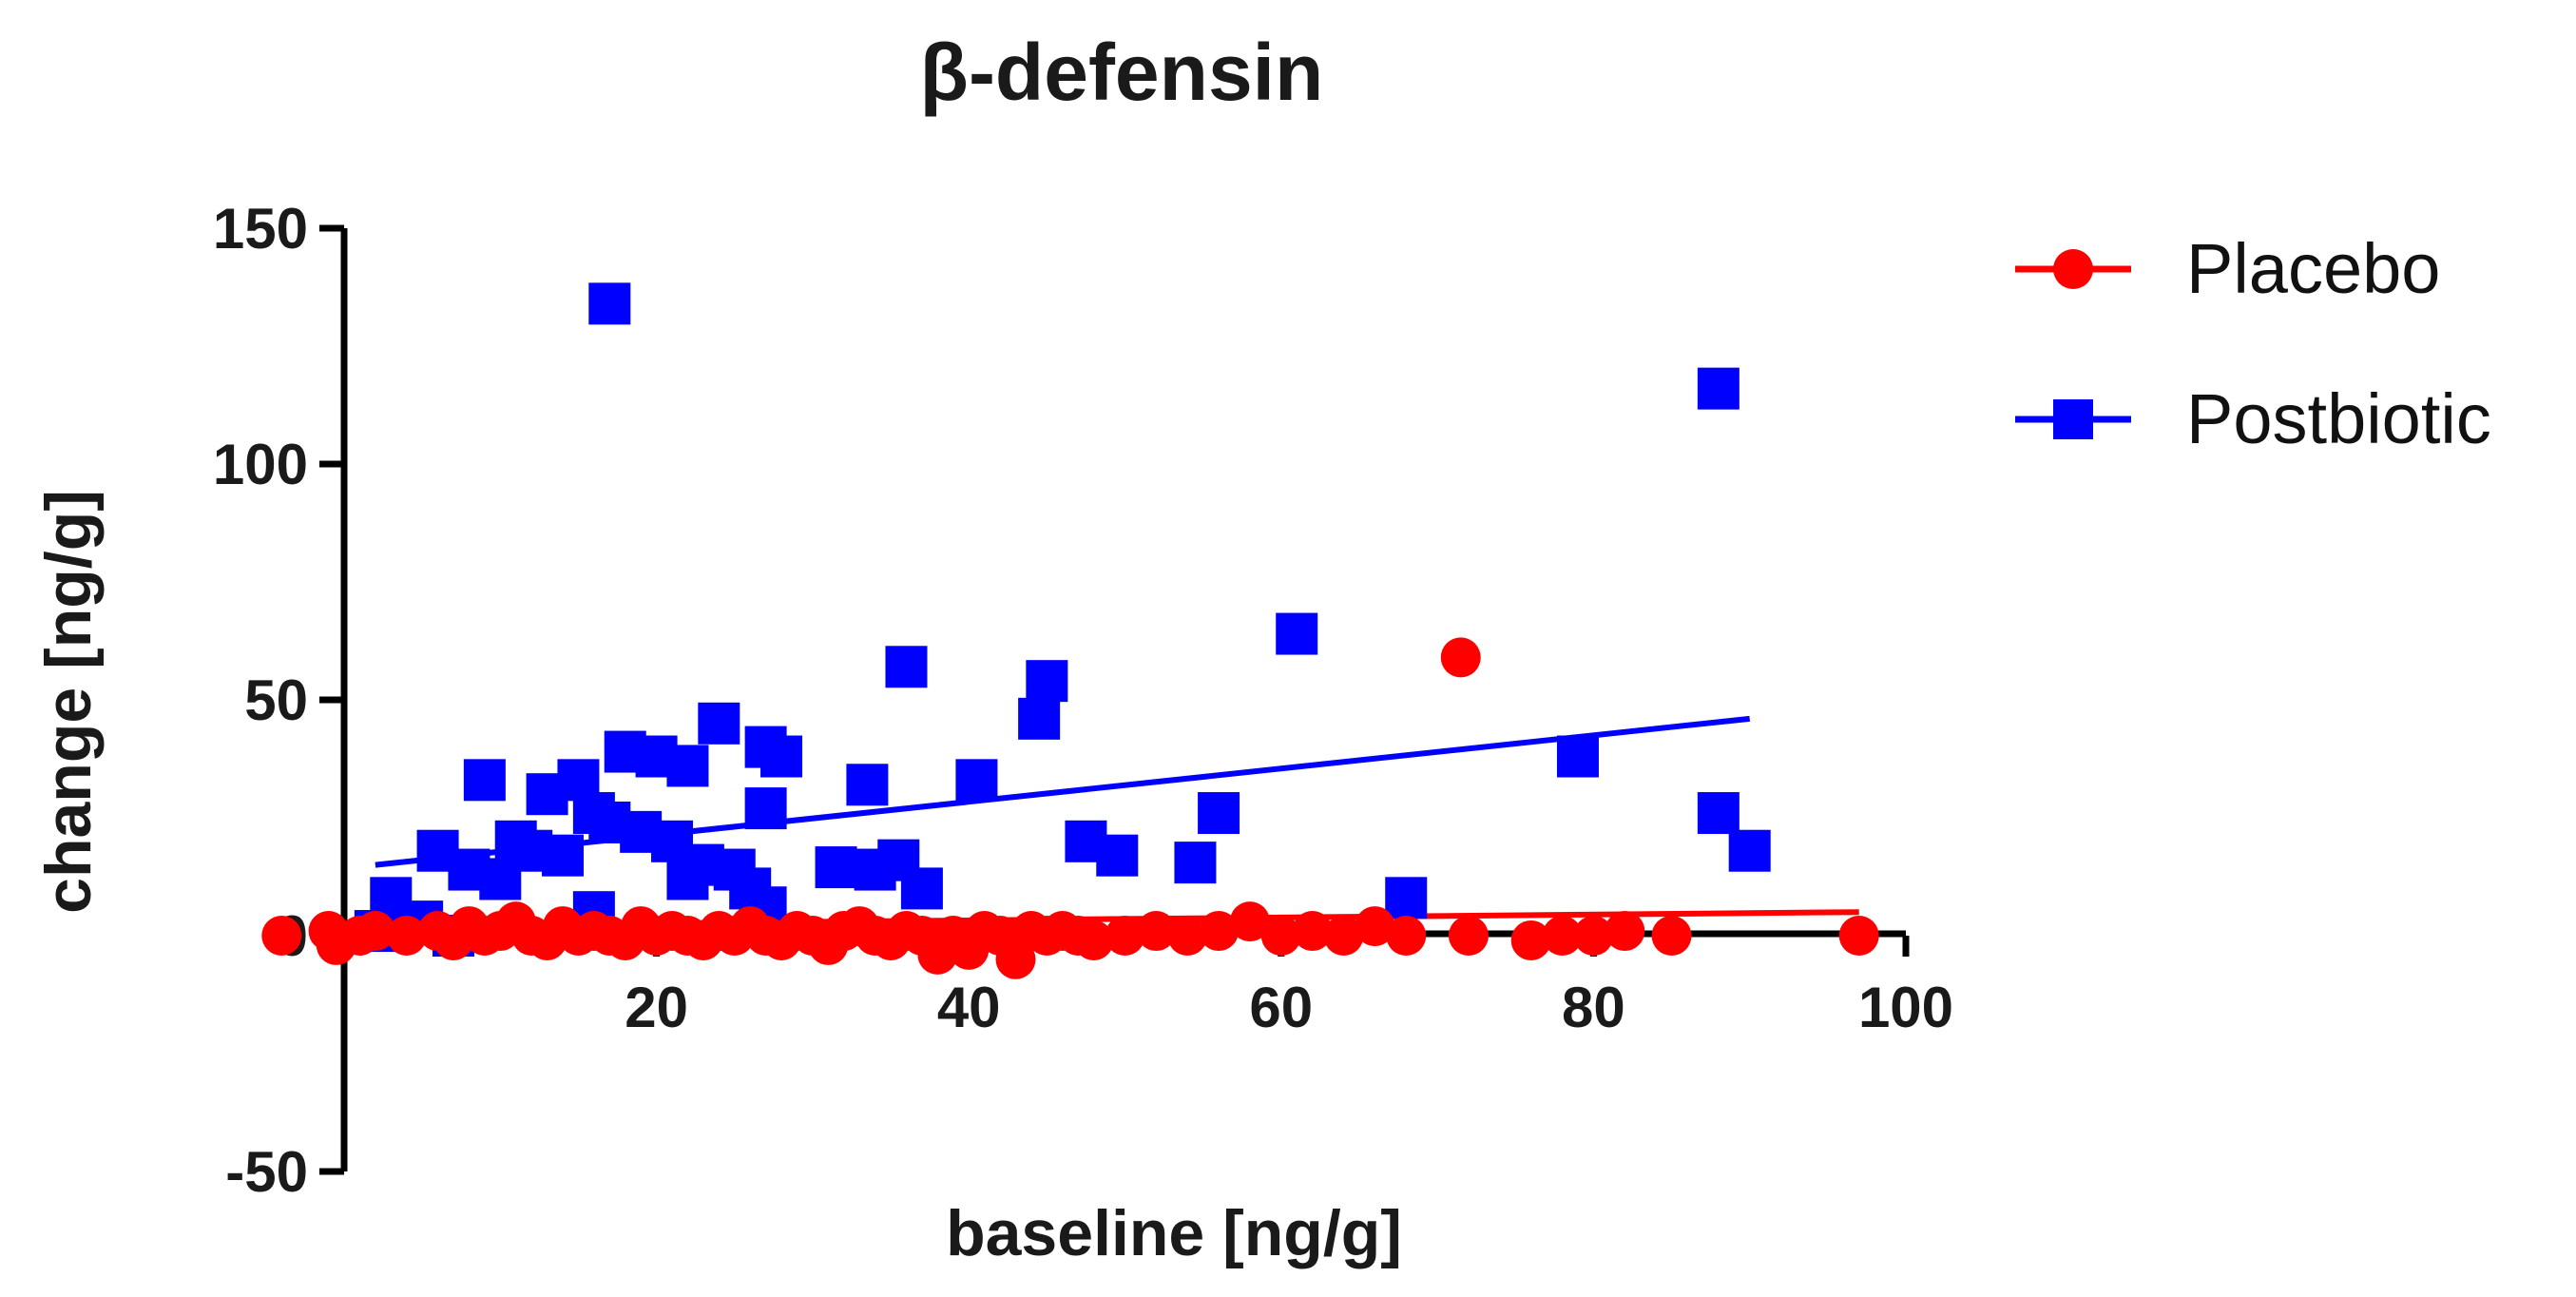  Describe the element at coordinates (1906, 1008) in the screenshot. I see `x-tick-label: 100` at that location.